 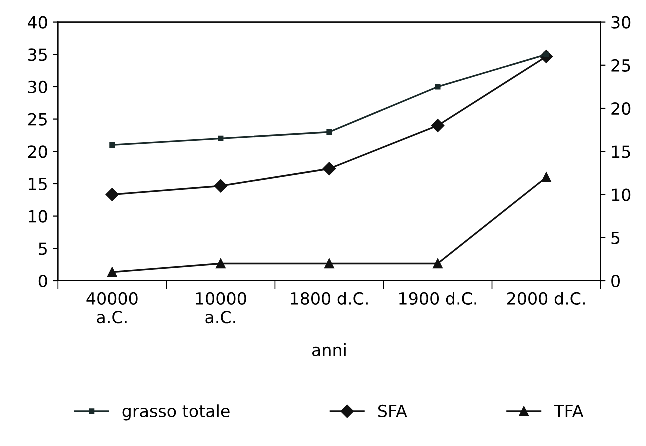 I want to click on y2-tick-label: 10, so click(x=621, y=195).